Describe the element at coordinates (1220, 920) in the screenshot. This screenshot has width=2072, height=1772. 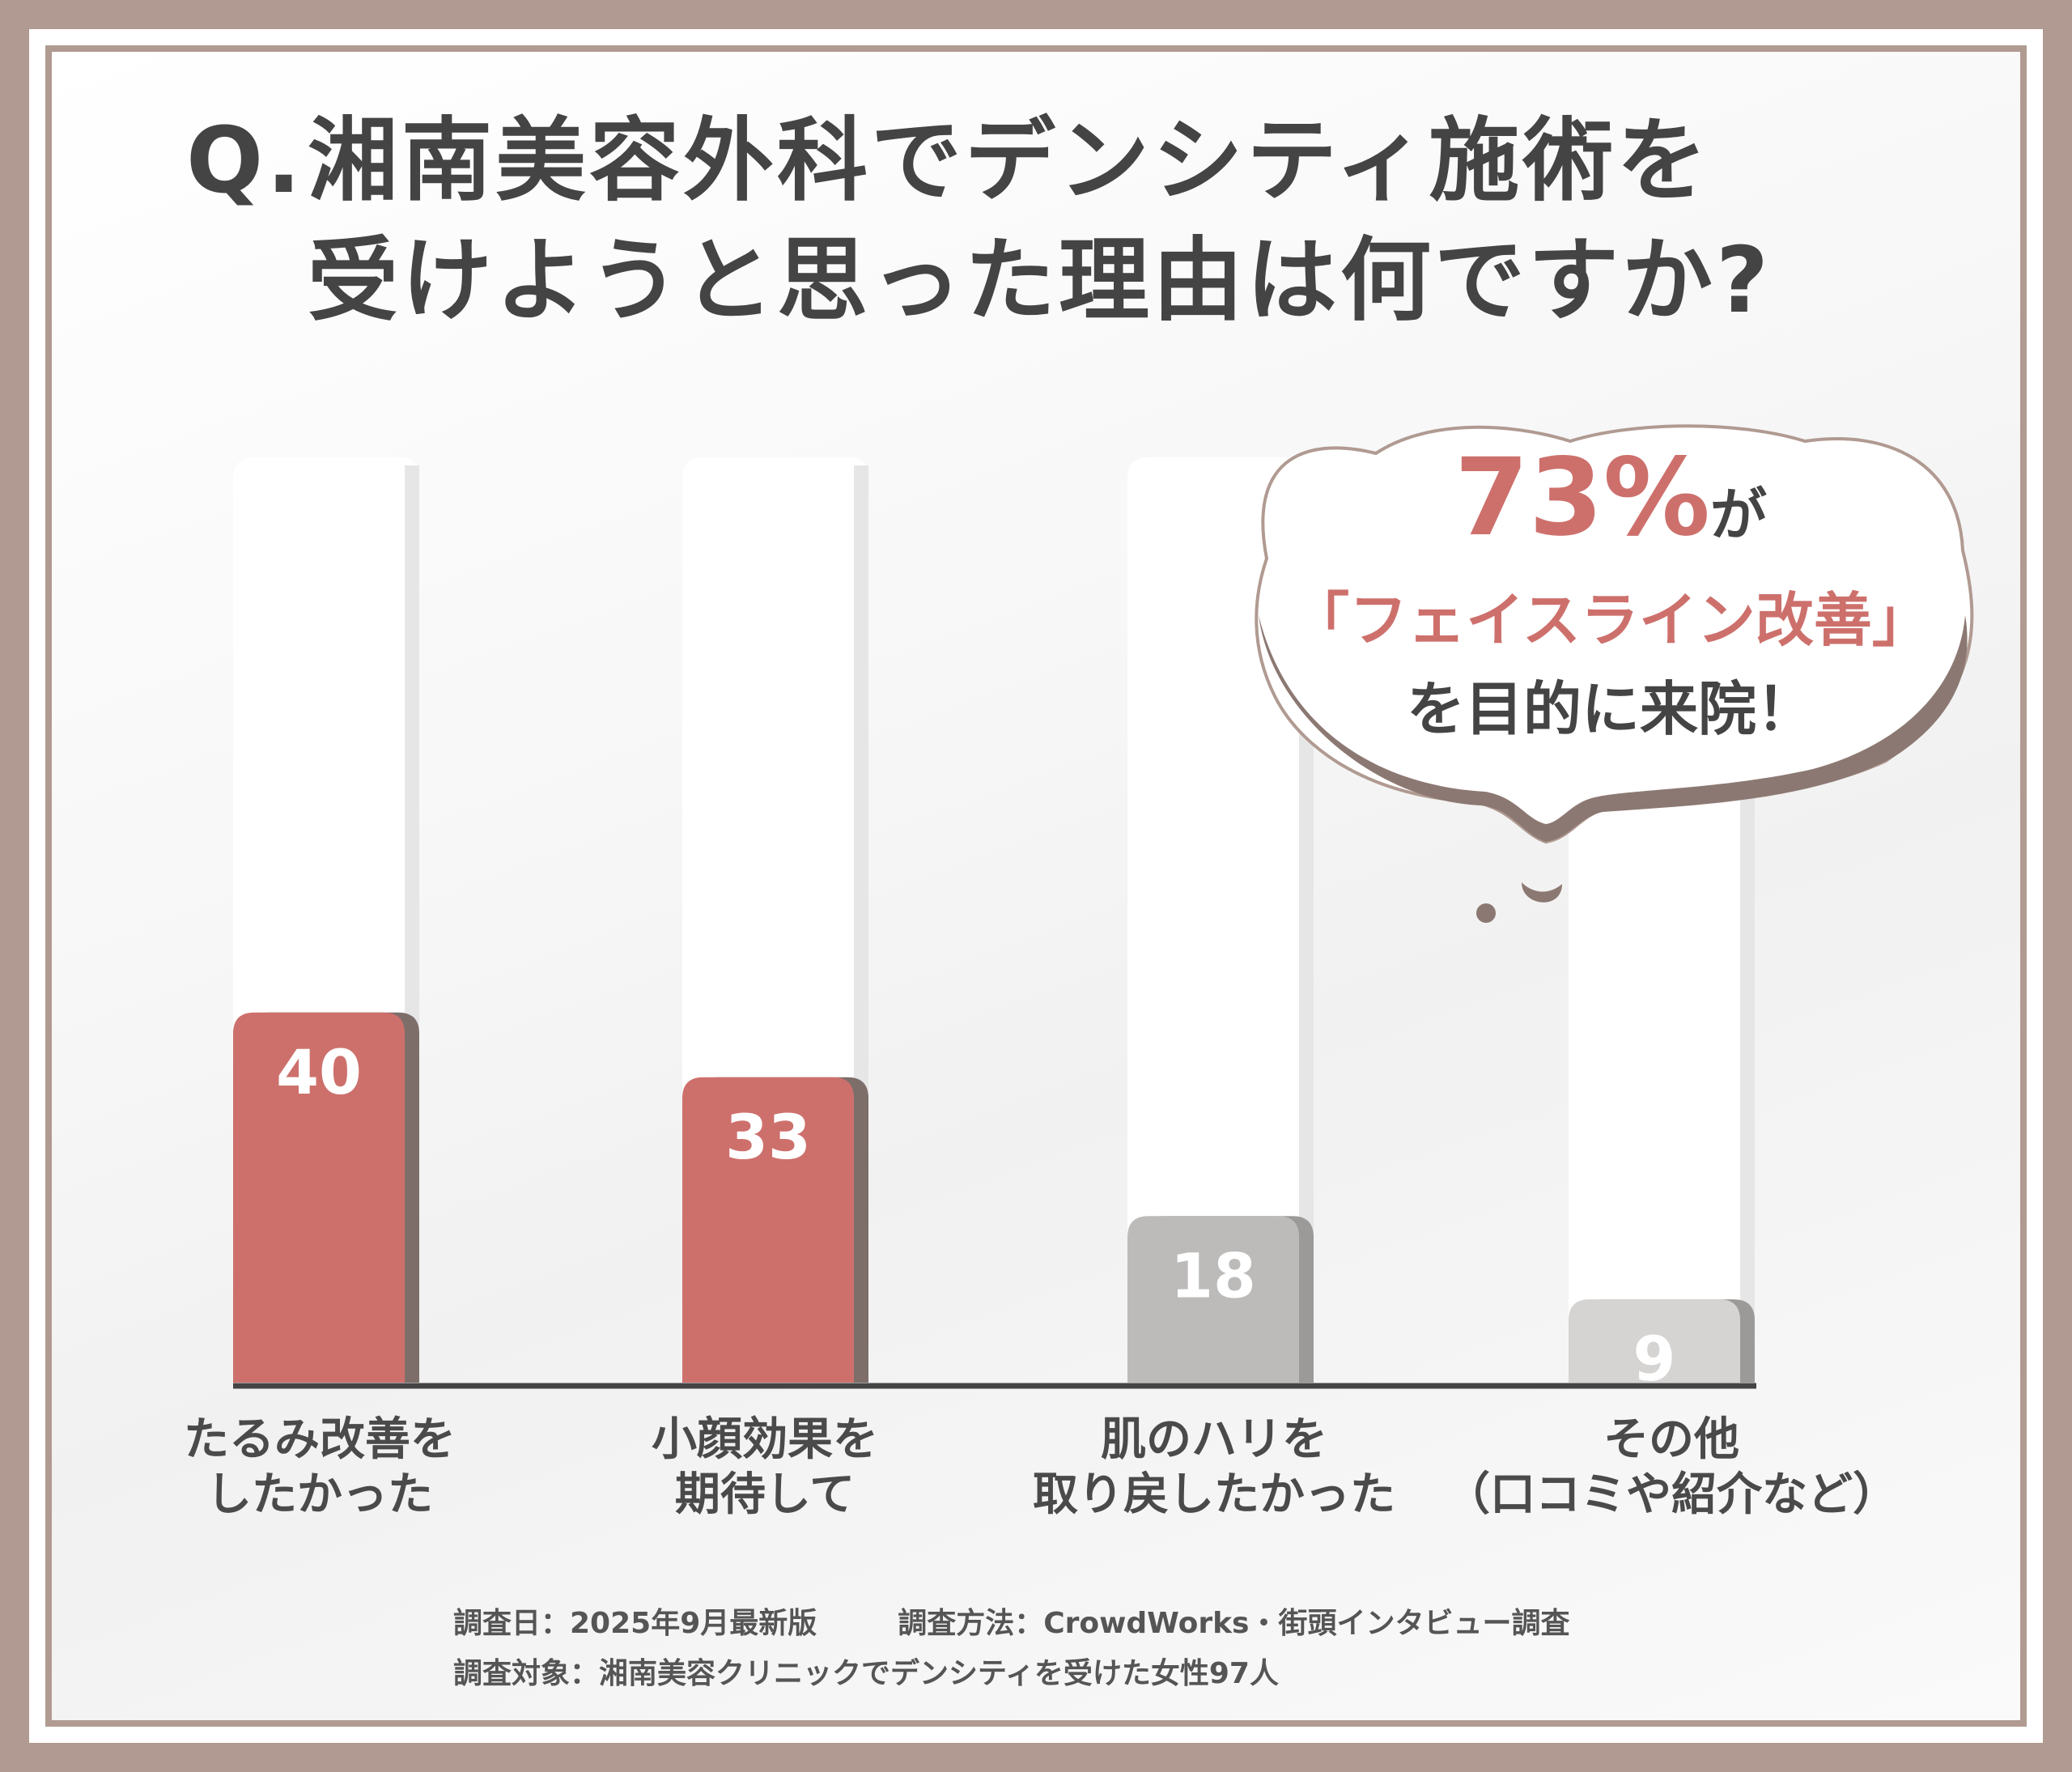
I see `background-column` at that location.